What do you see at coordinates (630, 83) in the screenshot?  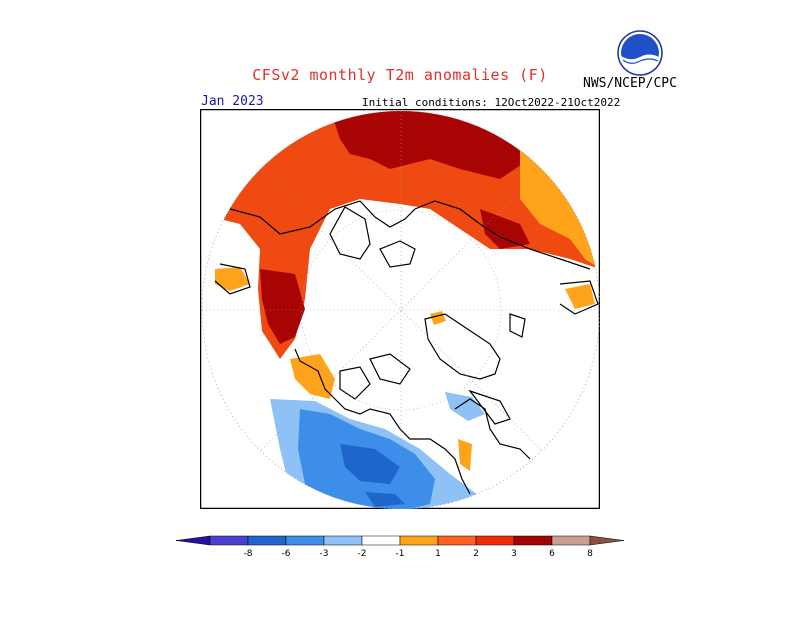 I see `agency-label: NWS/NCEP/CPC` at bounding box center [630, 83].